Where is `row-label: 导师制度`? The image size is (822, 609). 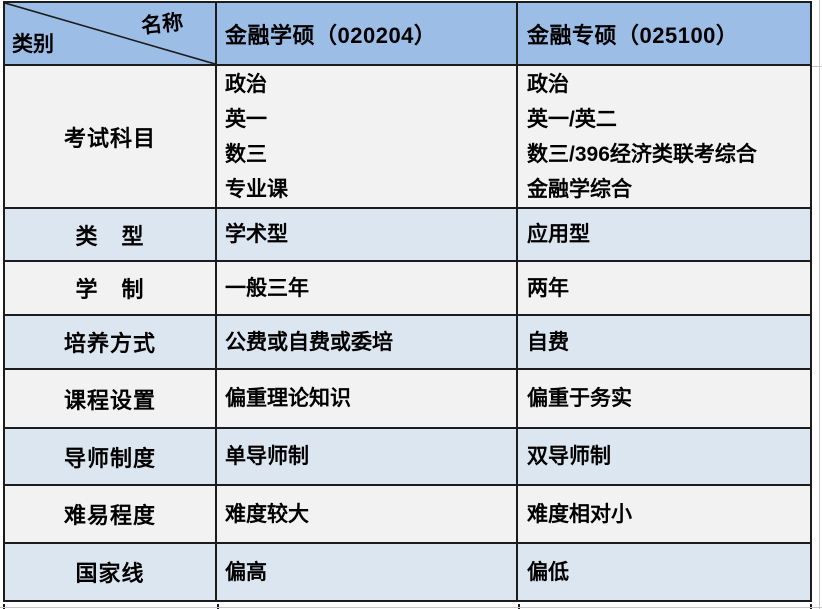 row-label: 导师制度 is located at coordinates (111, 456).